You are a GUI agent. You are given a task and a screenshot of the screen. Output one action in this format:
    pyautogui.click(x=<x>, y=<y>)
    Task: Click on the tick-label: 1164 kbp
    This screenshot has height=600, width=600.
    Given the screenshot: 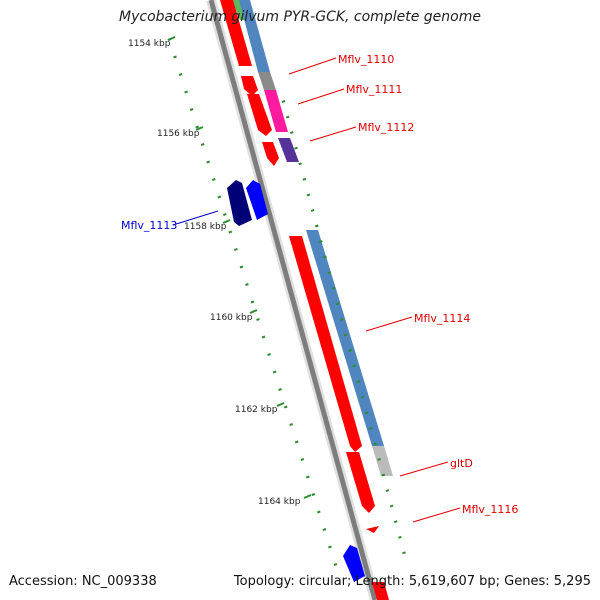 What is the action you would take?
    pyautogui.click(x=279, y=502)
    